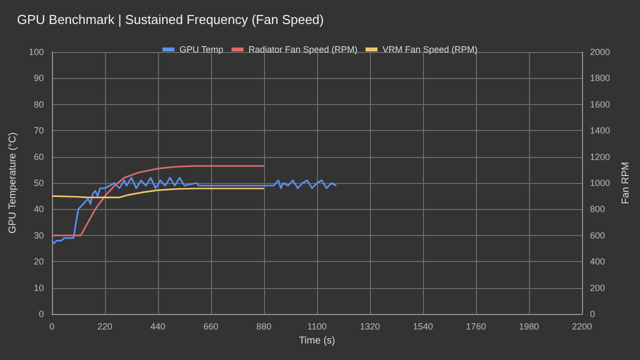 The height and width of the screenshot is (360, 640). What do you see at coordinates (600, 52) in the screenshot?
I see `y2-tick-label: 2000` at bounding box center [600, 52].